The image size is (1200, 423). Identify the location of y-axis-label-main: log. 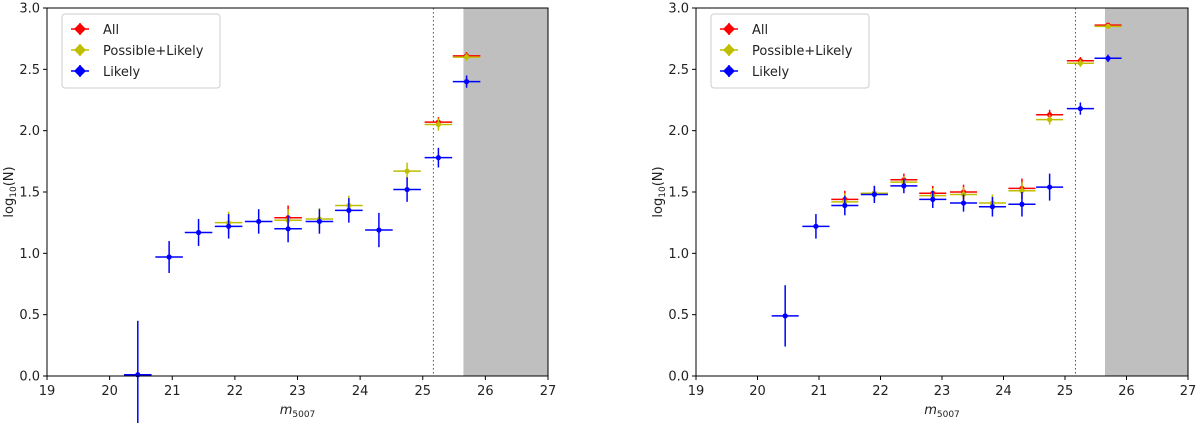
(658, 208).